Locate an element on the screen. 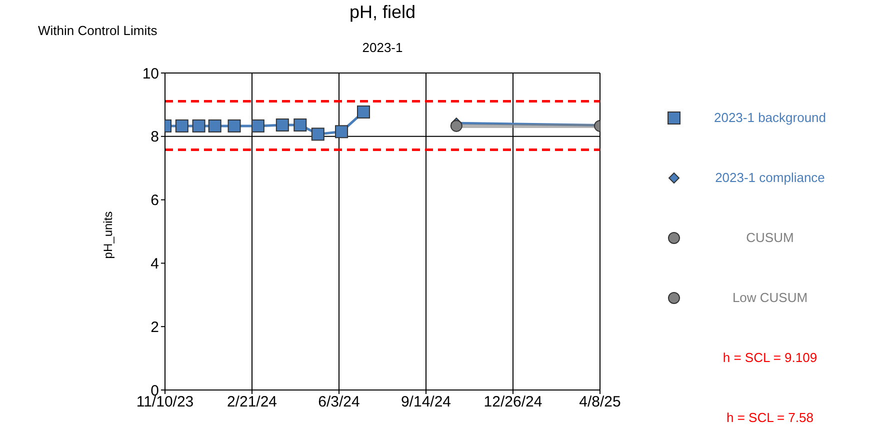 The image size is (869, 427). text: Within Control Limits is located at coordinates (98, 30).